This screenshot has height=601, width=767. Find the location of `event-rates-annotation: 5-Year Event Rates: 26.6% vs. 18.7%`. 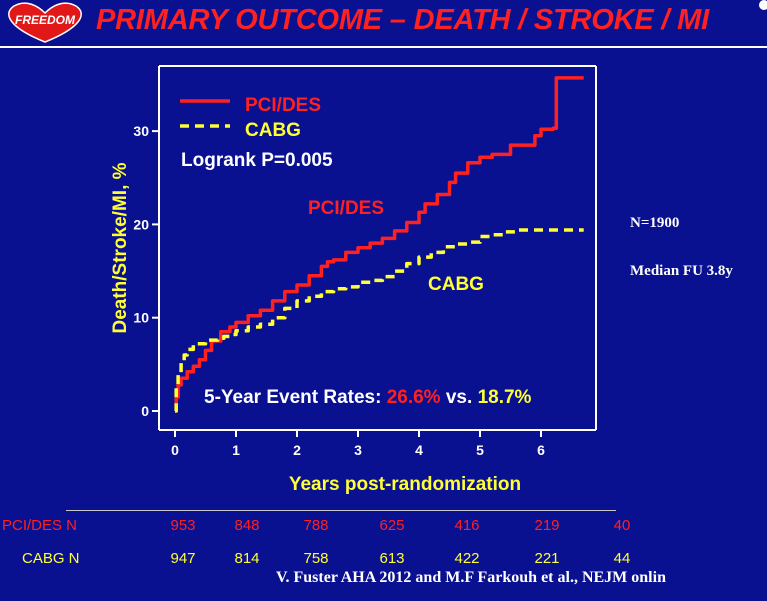

event-rates-annotation: 5-Year Event Rates: 26.6% vs. 18.7% is located at coordinates (368, 397).